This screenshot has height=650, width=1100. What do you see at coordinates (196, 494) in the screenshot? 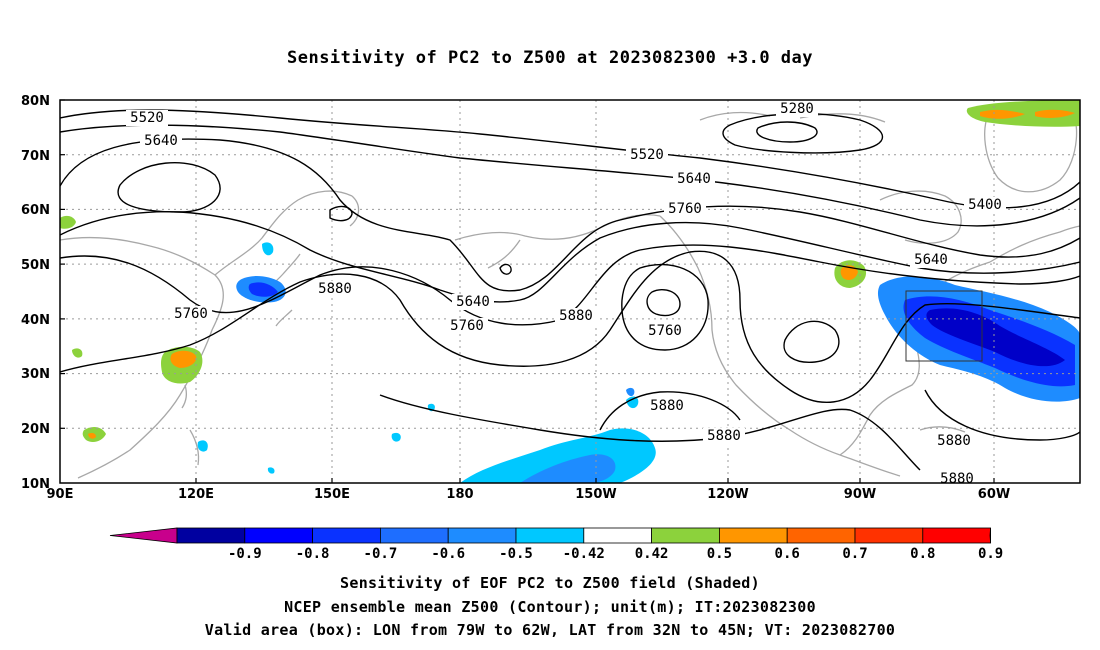
I see `lon-label: 120E` at bounding box center [196, 494].